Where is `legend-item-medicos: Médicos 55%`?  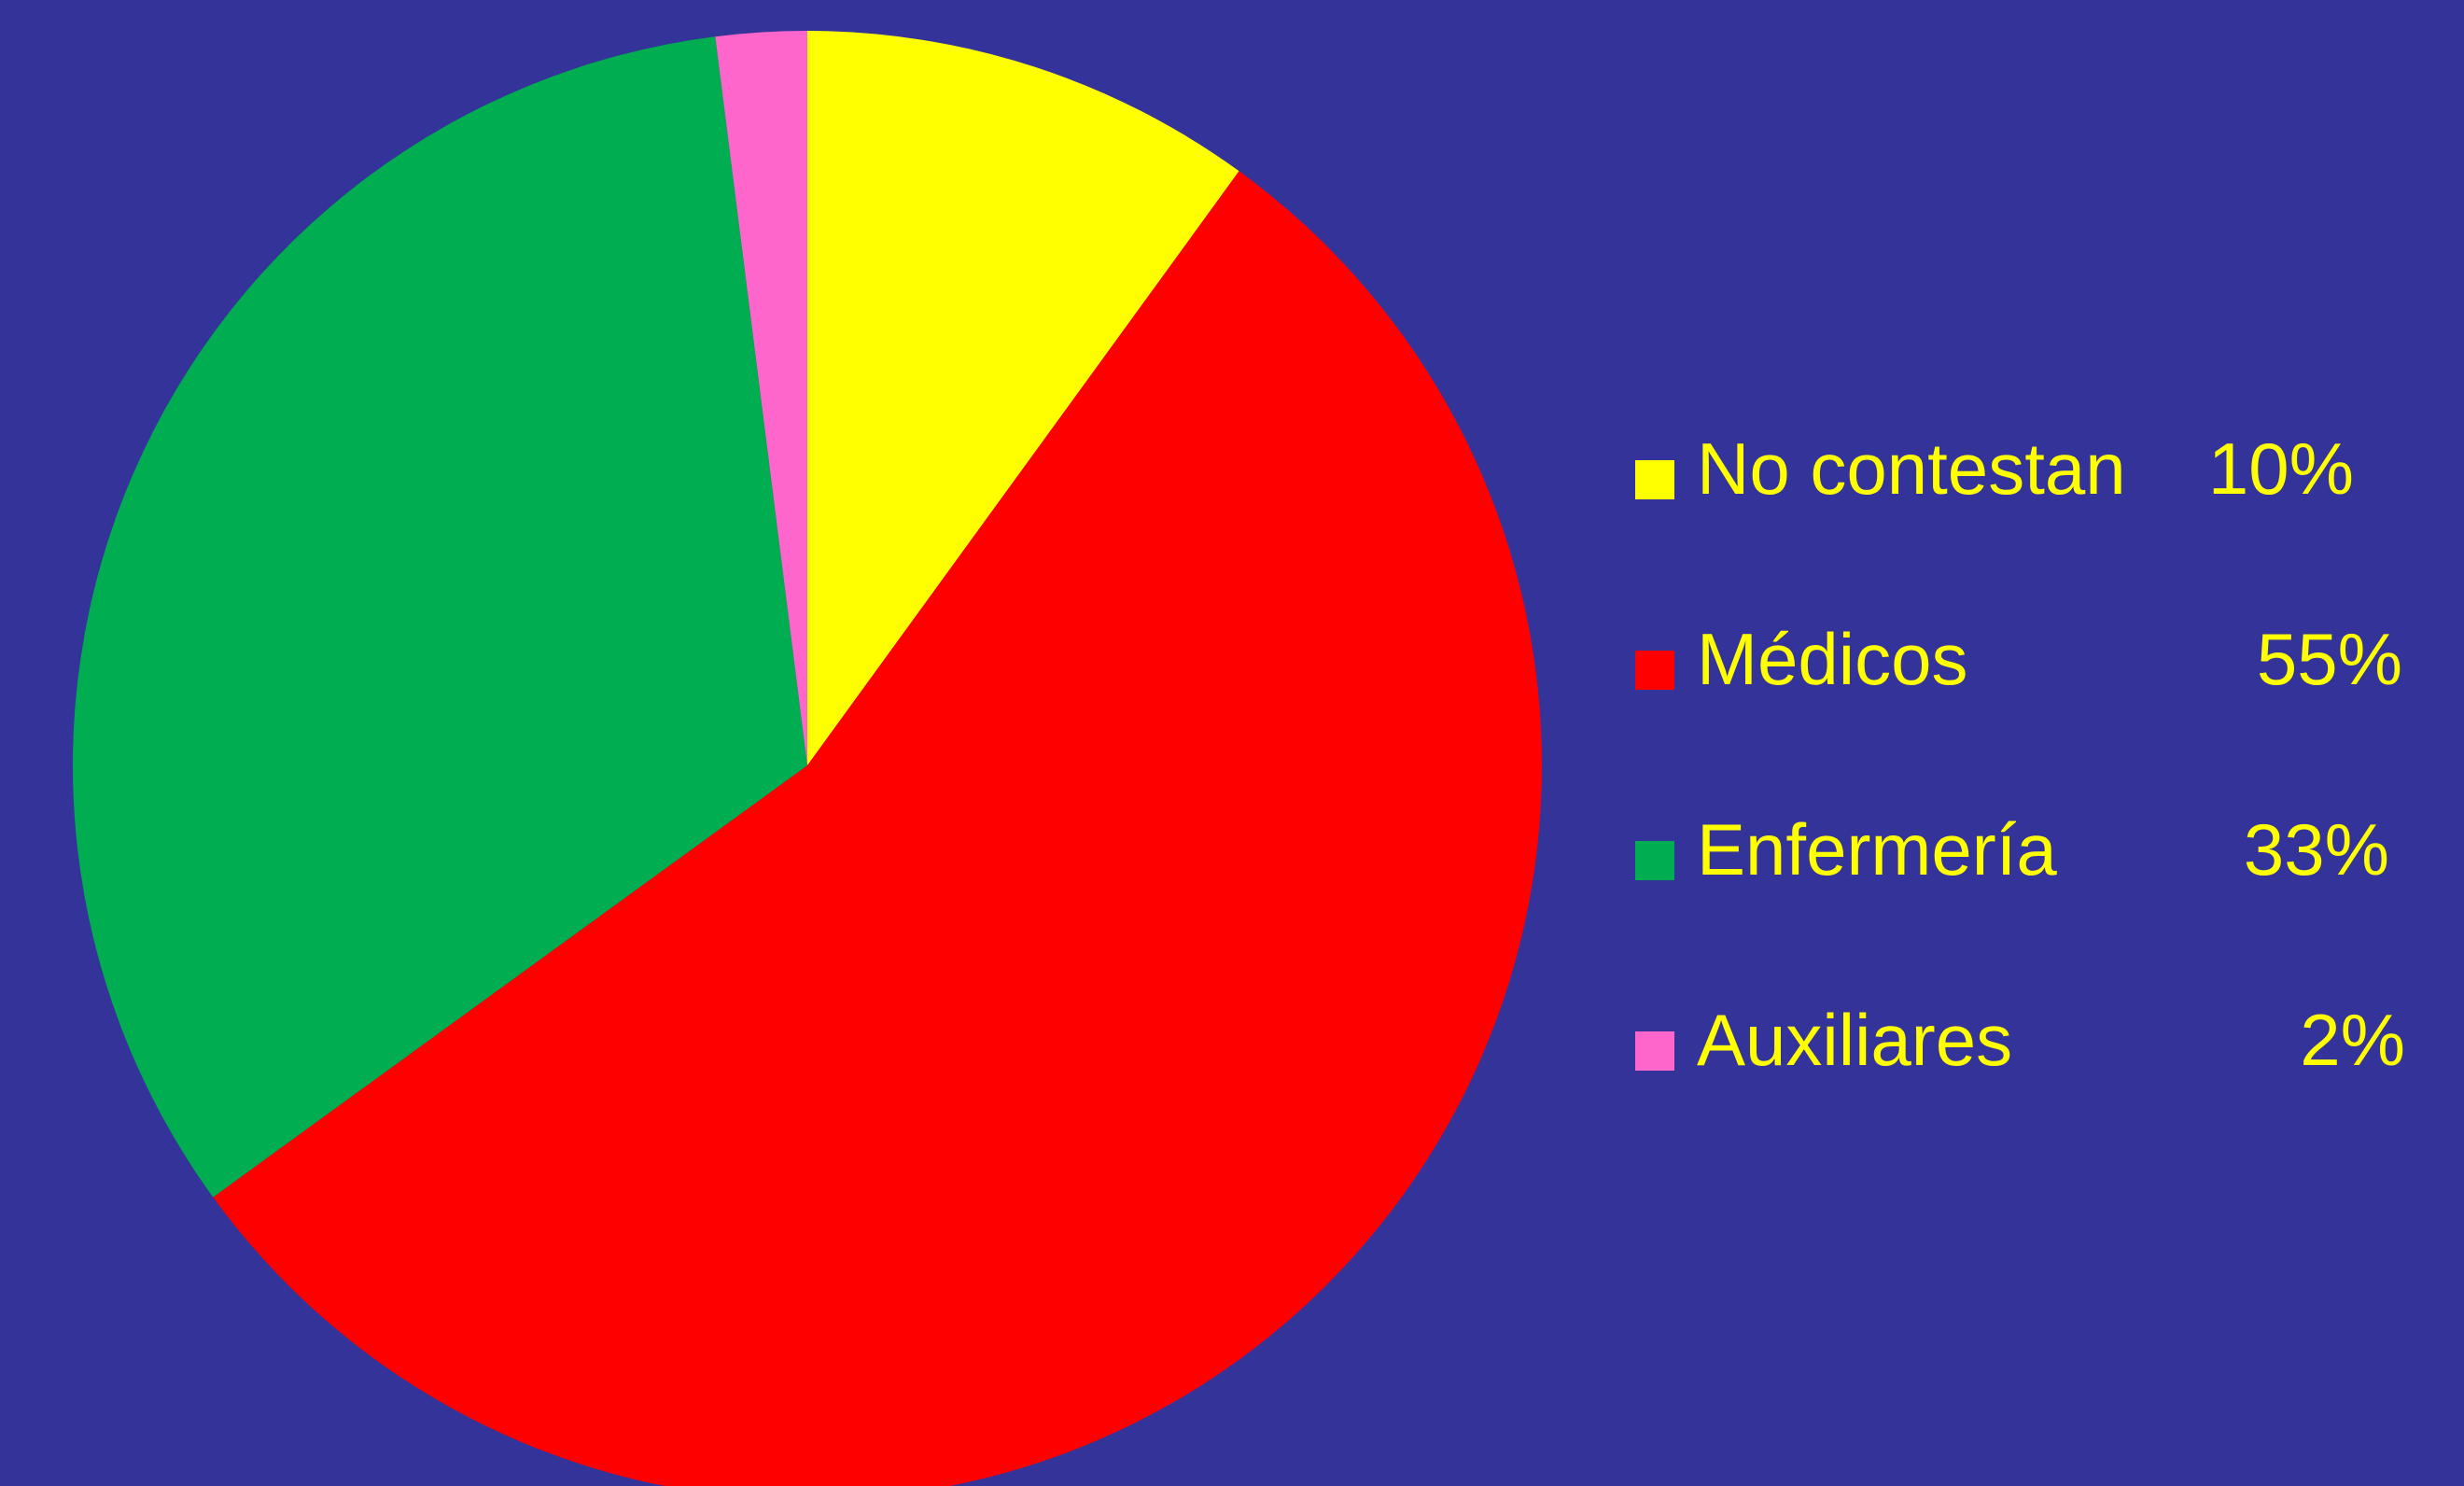 legend-item-medicos: Médicos 55% is located at coordinates (2046, 659).